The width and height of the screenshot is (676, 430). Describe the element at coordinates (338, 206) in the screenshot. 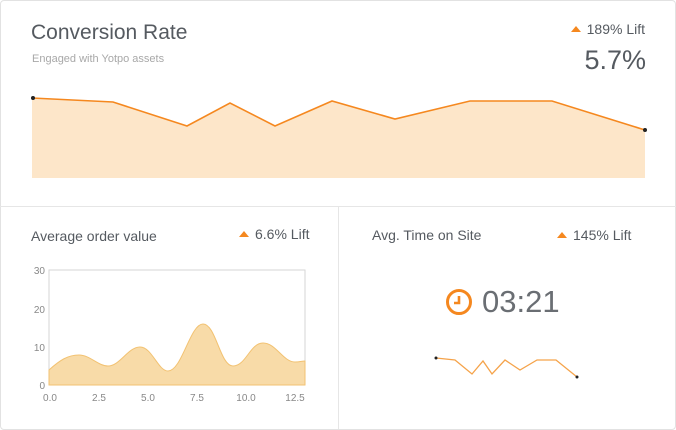

I see `horizontal-divider` at that location.